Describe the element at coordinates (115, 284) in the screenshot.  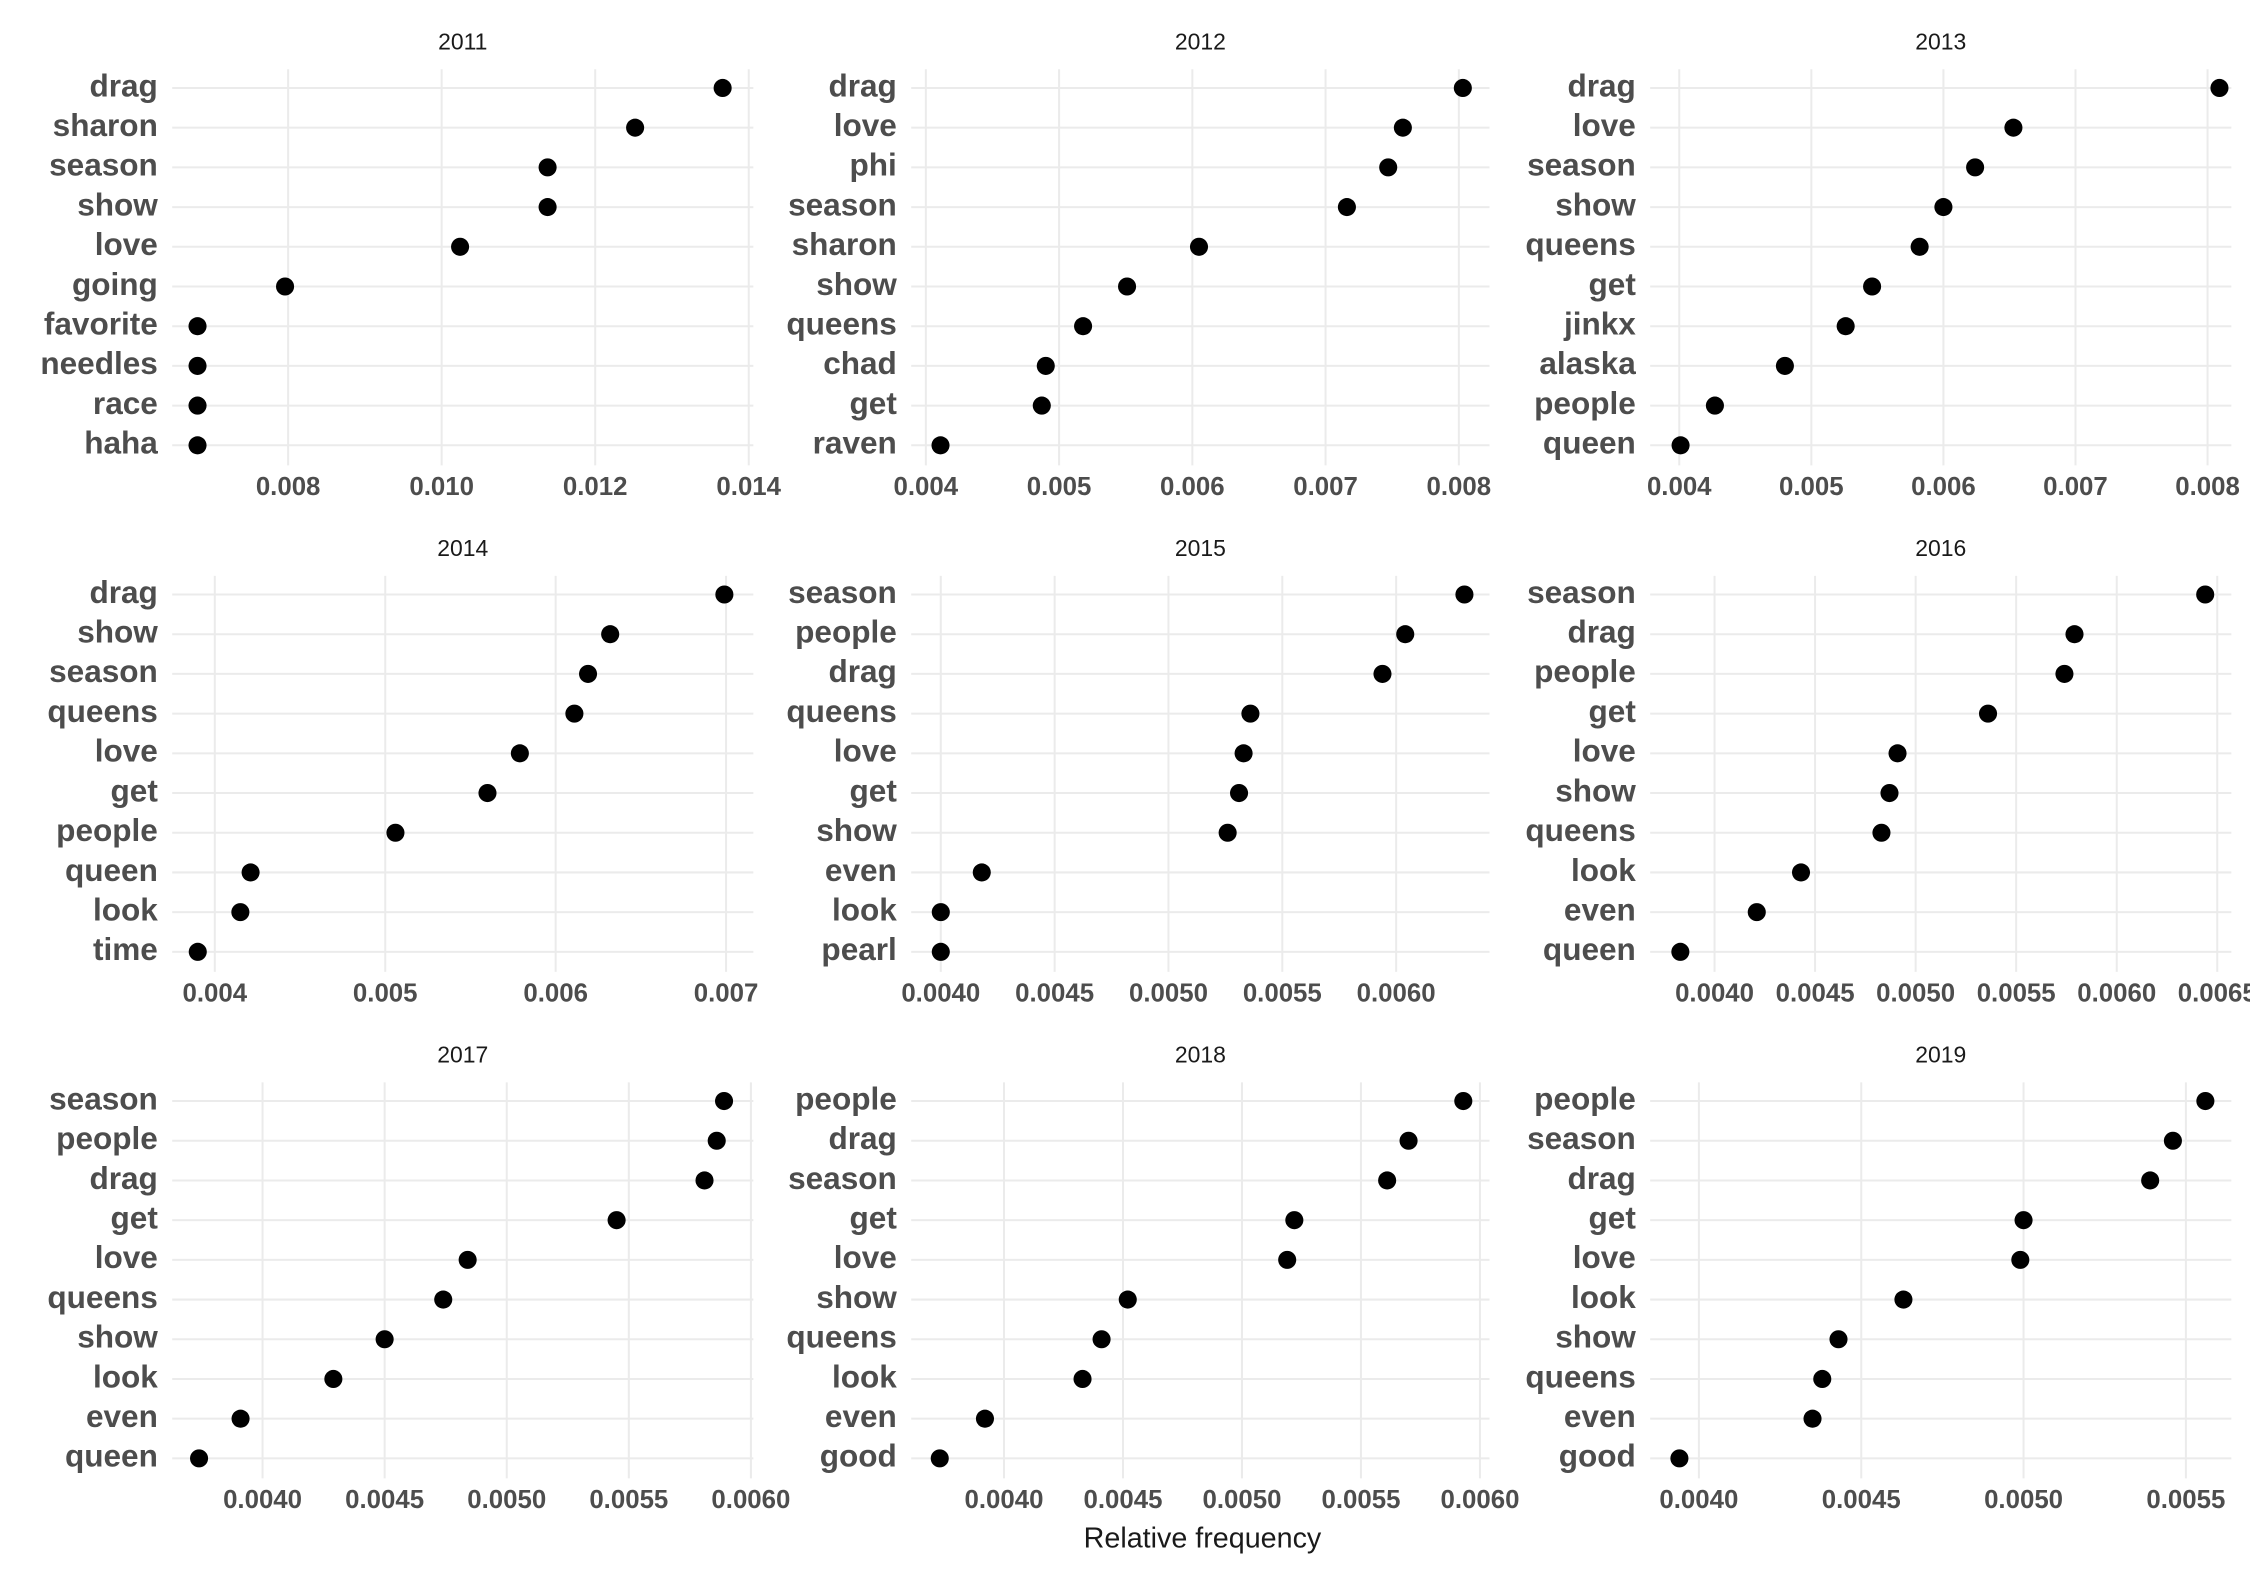
I see `y-tick-label: going` at that location.